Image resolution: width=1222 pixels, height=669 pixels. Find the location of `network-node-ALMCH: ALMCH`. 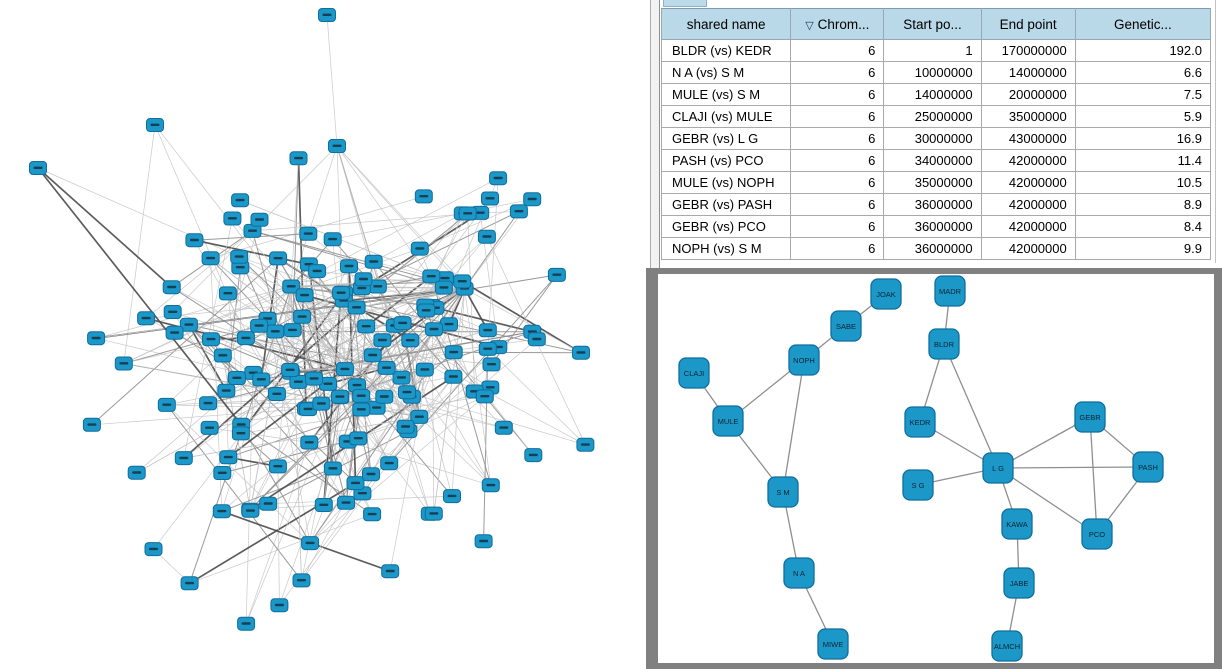

network-node-ALMCH: ALMCH is located at coordinates (1007, 646).